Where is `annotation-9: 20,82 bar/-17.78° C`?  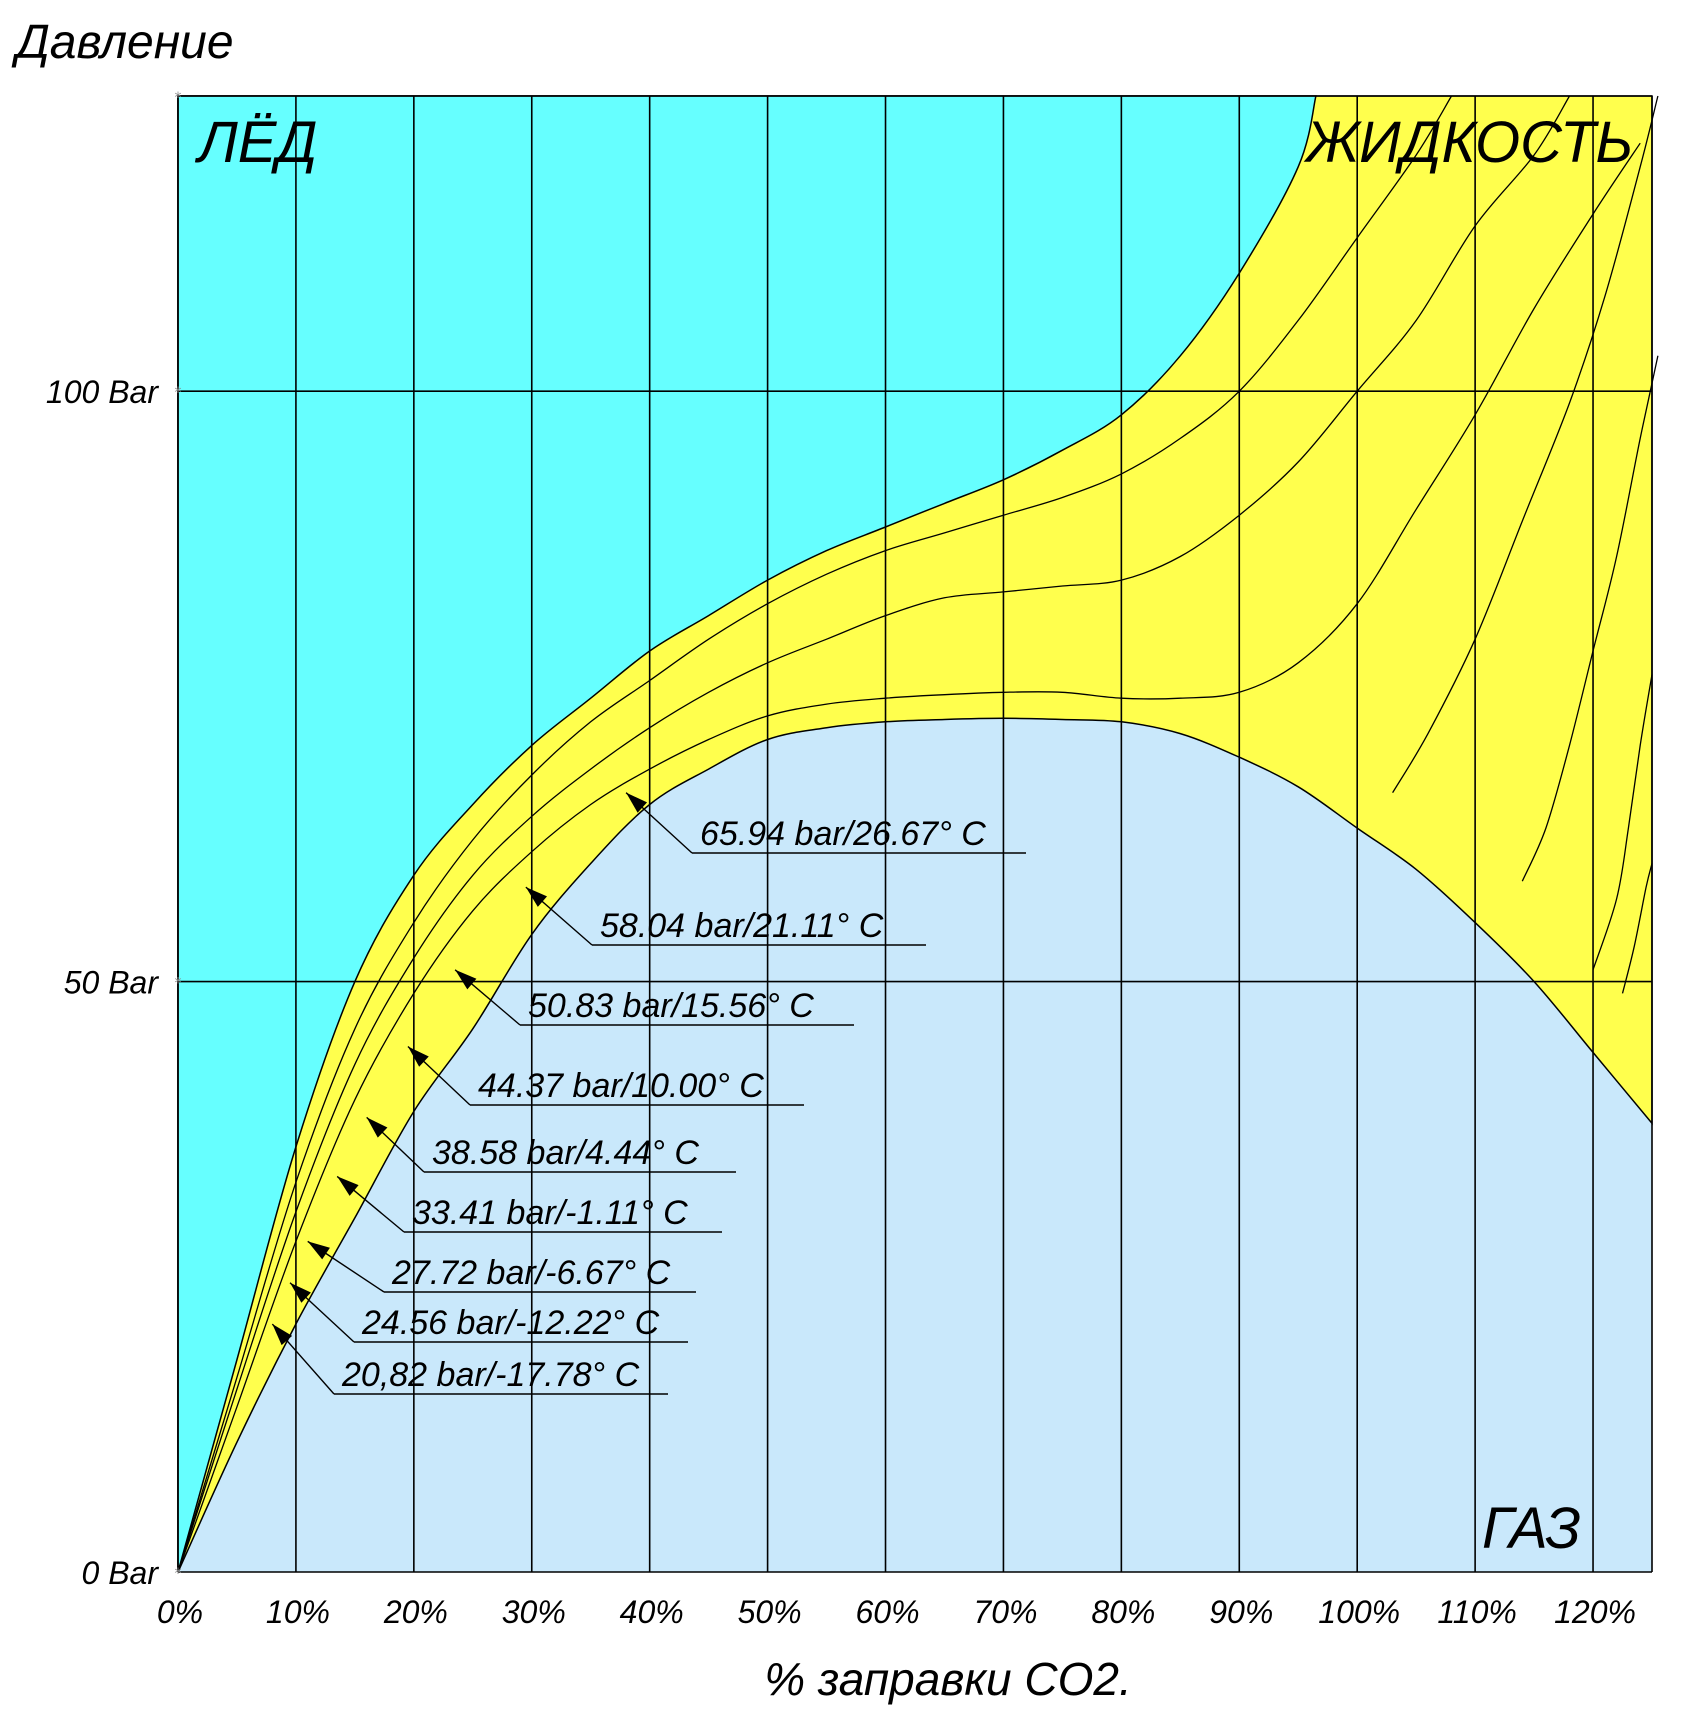 annotation-9: 20,82 bar/-17.78° C is located at coordinates (469, 1359).